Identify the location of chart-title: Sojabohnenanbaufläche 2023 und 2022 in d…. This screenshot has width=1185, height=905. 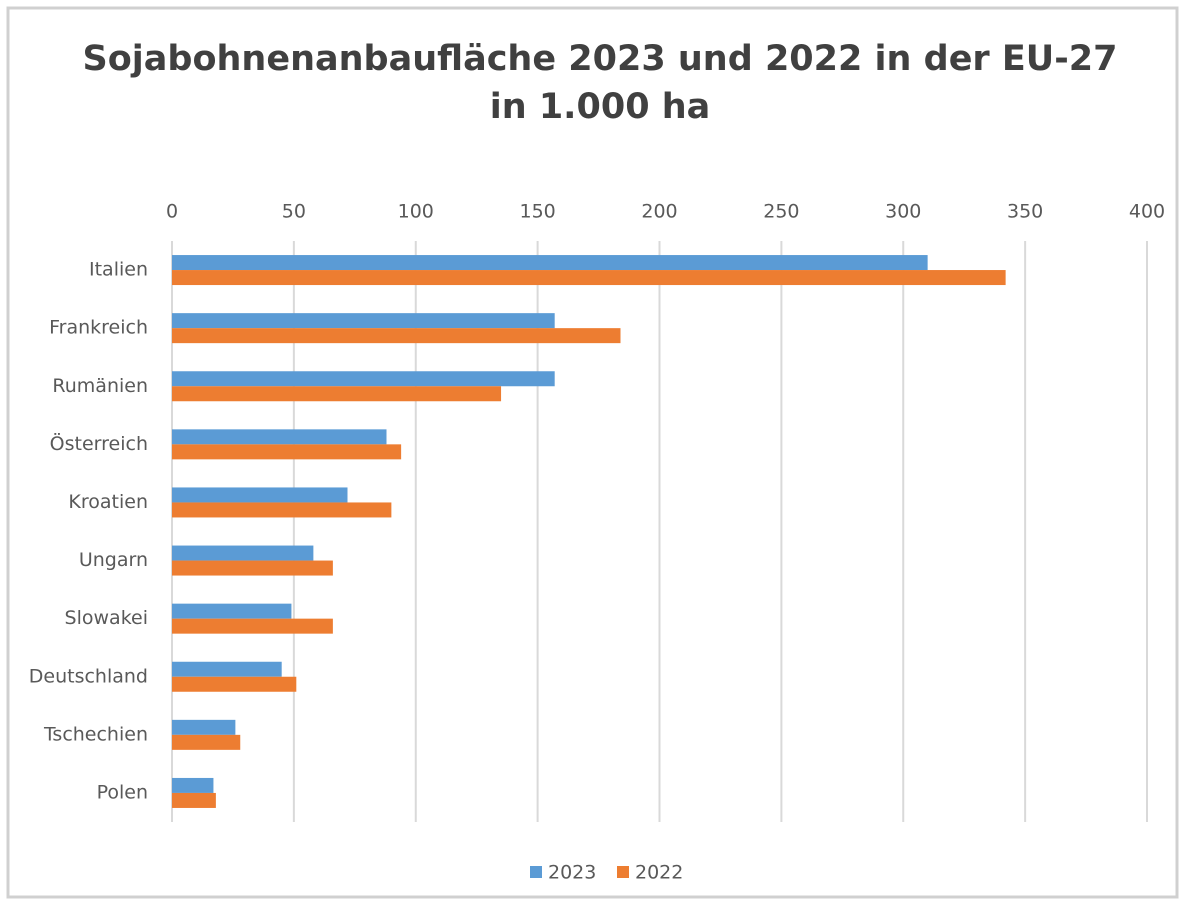
(600, 59).